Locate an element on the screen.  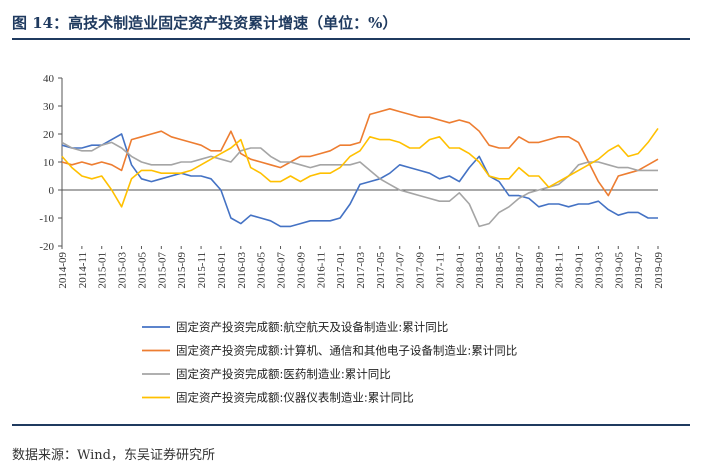
x-tick-label: 2016-05 is located at coordinates (262, 270).